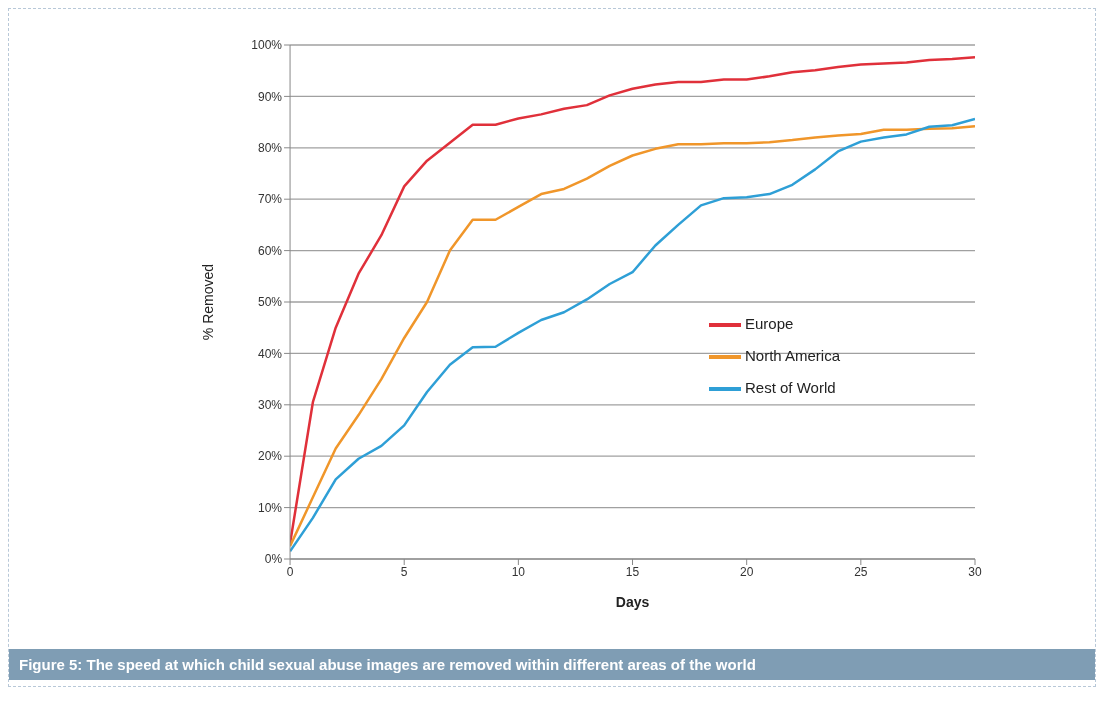  What do you see at coordinates (270, 250) in the screenshot?
I see `y-tick-label: 60%` at bounding box center [270, 250].